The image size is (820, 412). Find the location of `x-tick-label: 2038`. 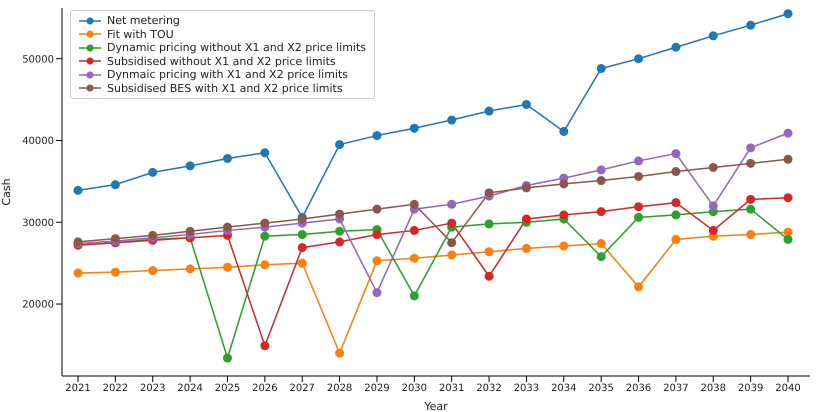

x-tick-label: 2038 is located at coordinates (713, 388).